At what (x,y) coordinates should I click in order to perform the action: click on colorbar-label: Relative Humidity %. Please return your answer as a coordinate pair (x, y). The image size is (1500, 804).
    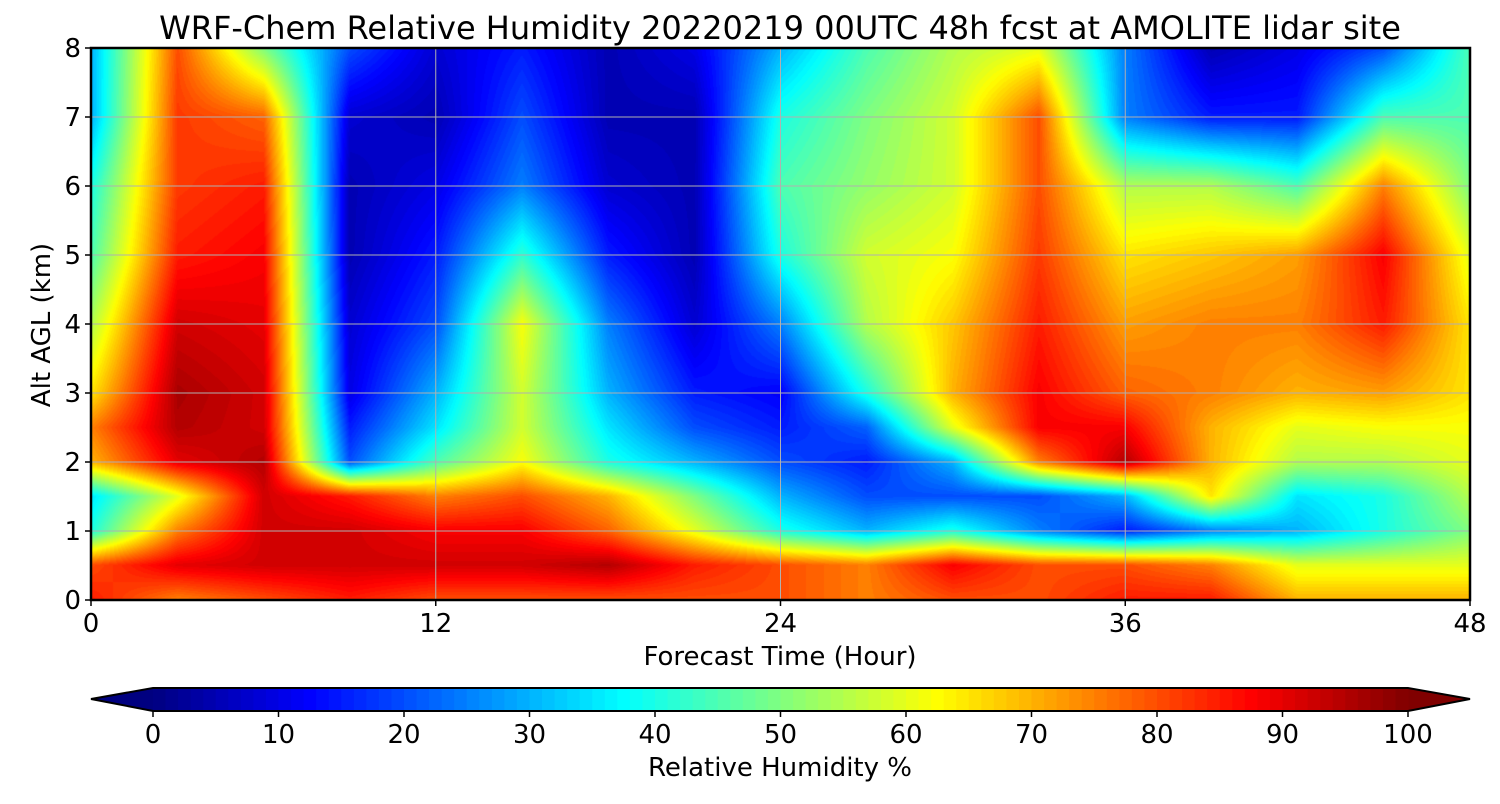
    Looking at the image, I should click on (780, 768).